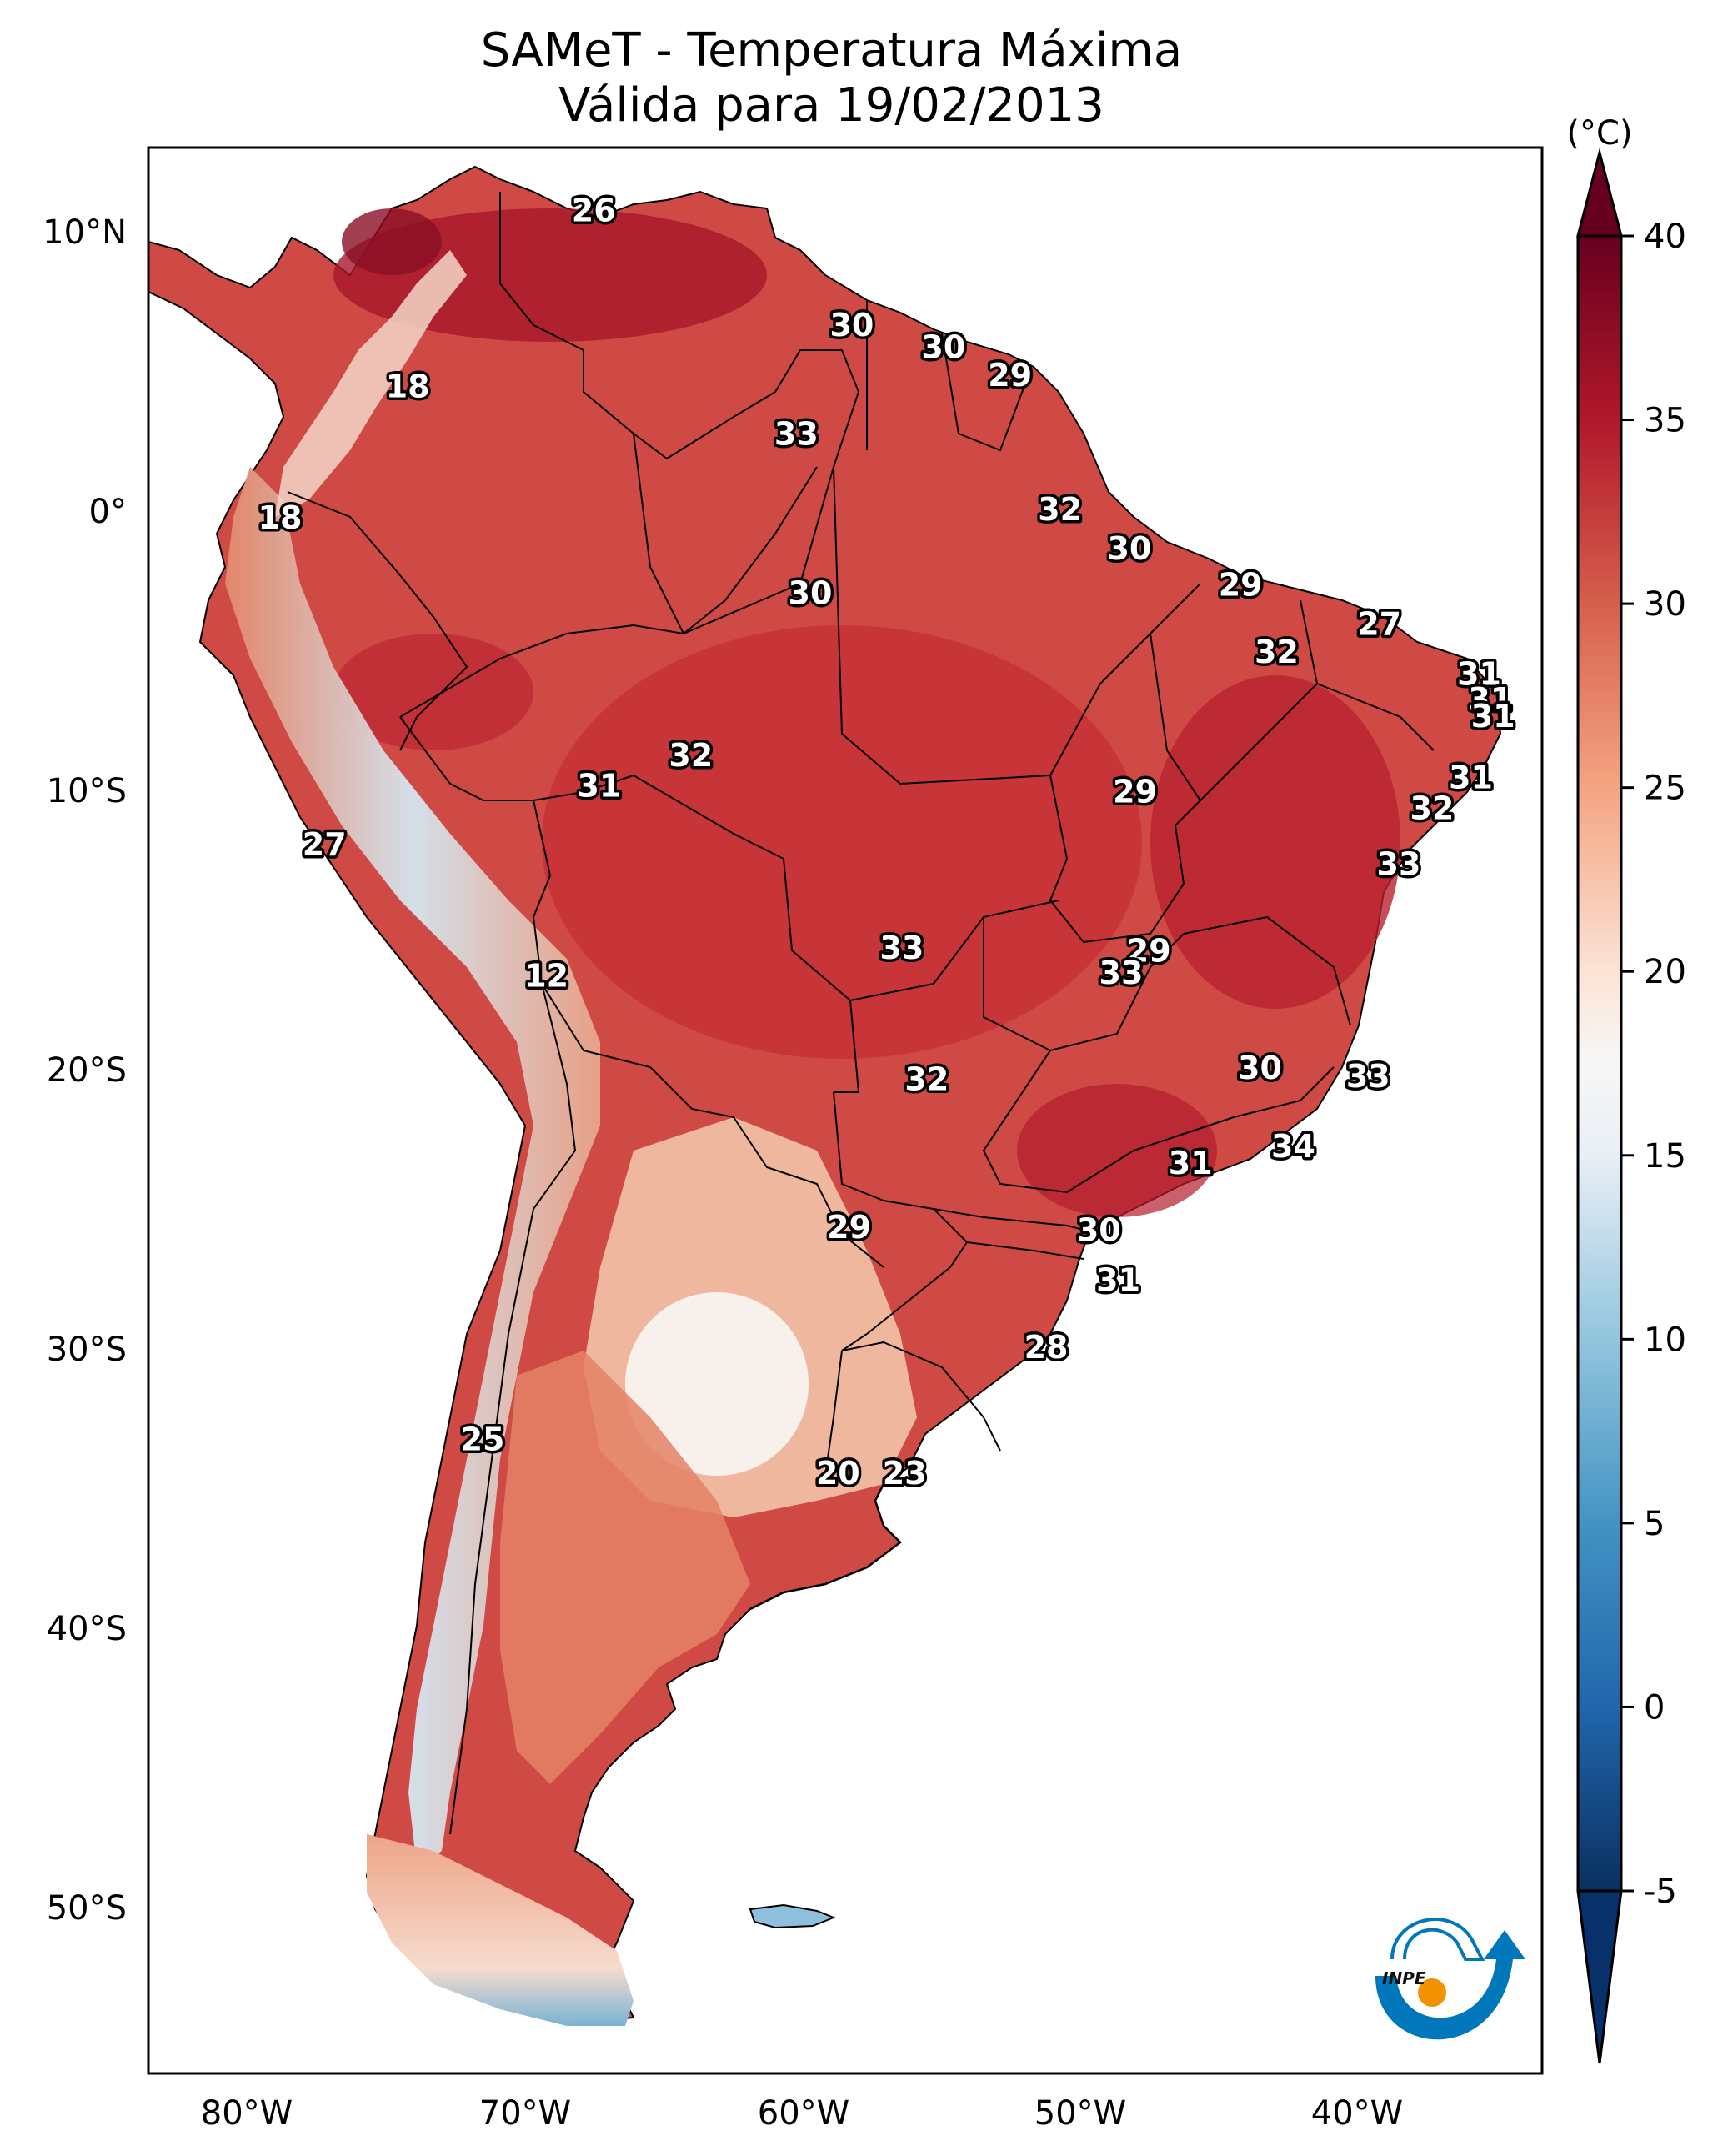 The image size is (1723, 2156). What do you see at coordinates (901, 1179) in the screenshot?
I see `border-paraguay-brazil` at bounding box center [901, 1179].